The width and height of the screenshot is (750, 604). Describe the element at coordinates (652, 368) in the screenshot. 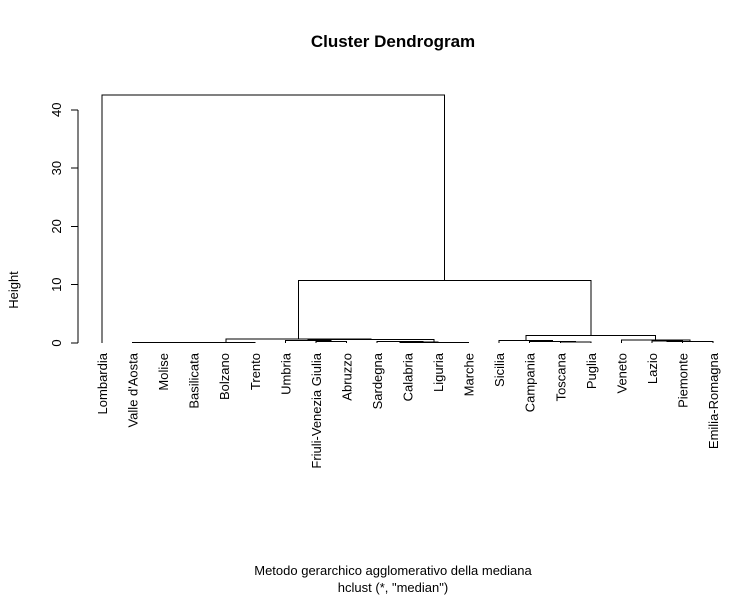

I see `leaf-label: Lazio` at that location.